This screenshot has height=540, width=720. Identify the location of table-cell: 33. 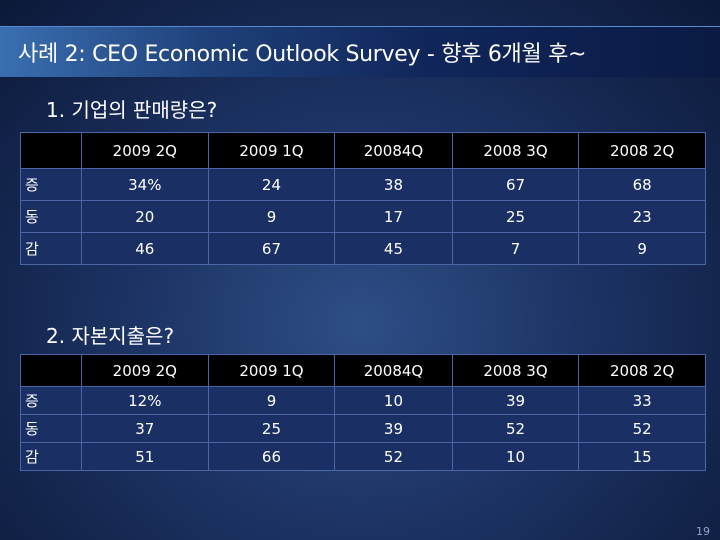
(642, 400).